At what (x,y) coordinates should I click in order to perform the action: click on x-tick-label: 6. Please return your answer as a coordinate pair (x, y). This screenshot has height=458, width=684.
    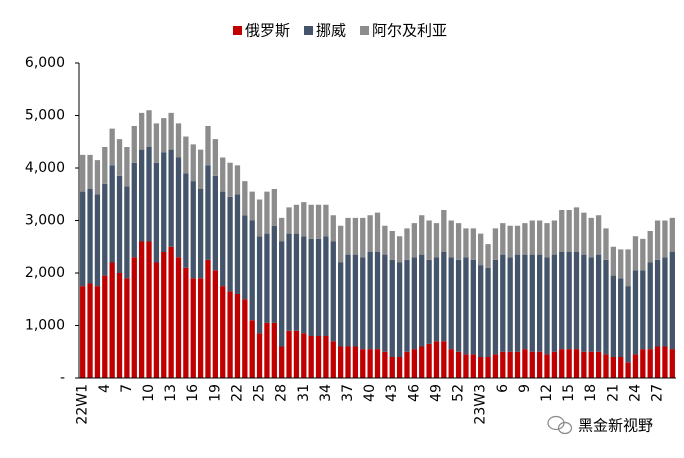
    Looking at the image, I should click on (503, 388).